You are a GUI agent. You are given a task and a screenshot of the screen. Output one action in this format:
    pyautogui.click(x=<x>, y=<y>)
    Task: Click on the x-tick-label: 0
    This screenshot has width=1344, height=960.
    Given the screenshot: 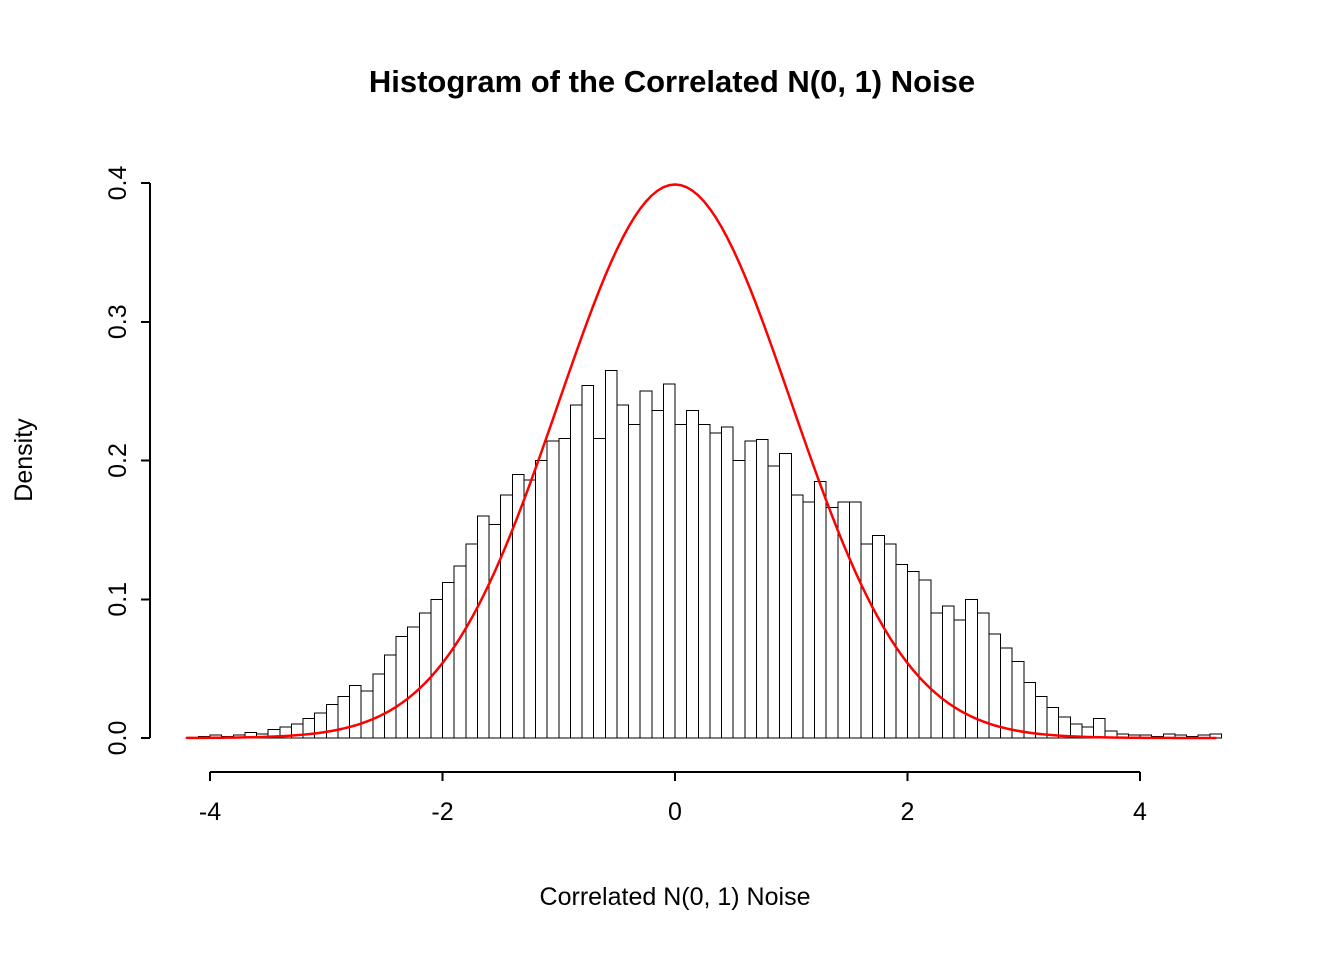 What is the action you would take?
    pyautogui.click(x=675, y=812)
    